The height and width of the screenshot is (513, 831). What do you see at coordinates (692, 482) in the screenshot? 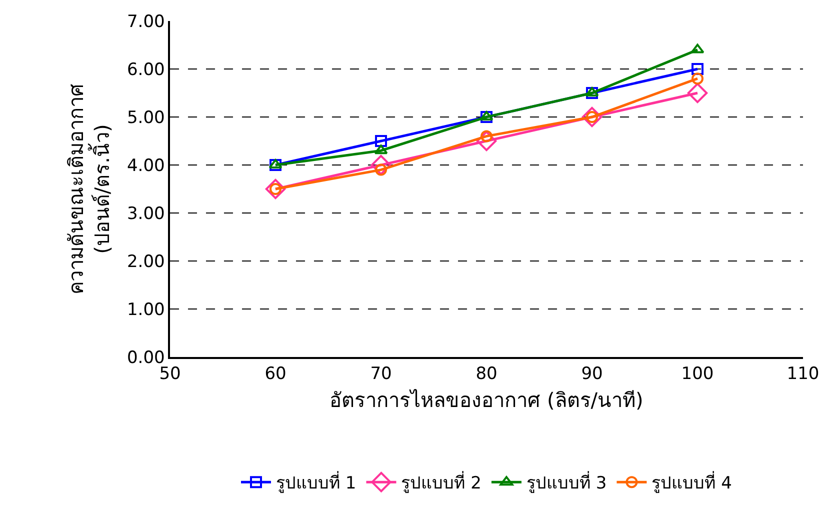
I see `legend-label: รูปแบบที่ 4` at bounding box center [692, 482].